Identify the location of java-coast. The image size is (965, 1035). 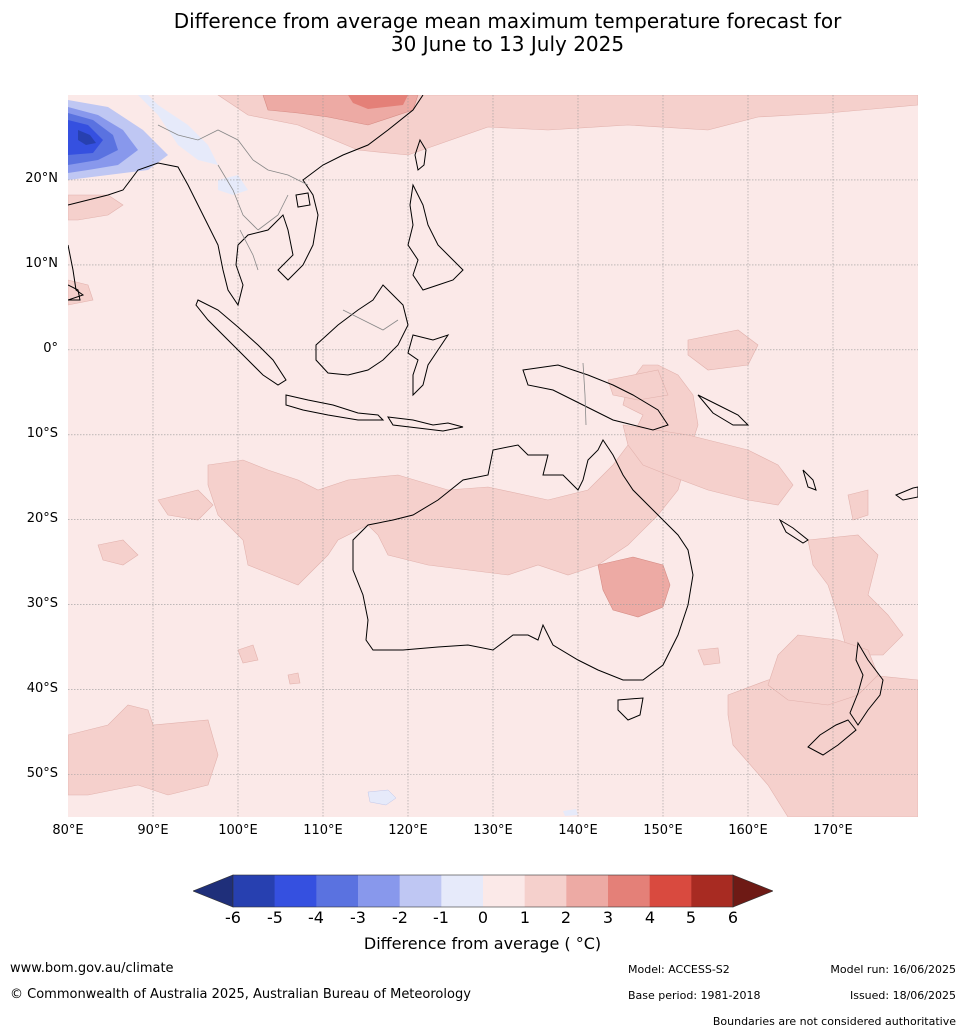
(335, 407).